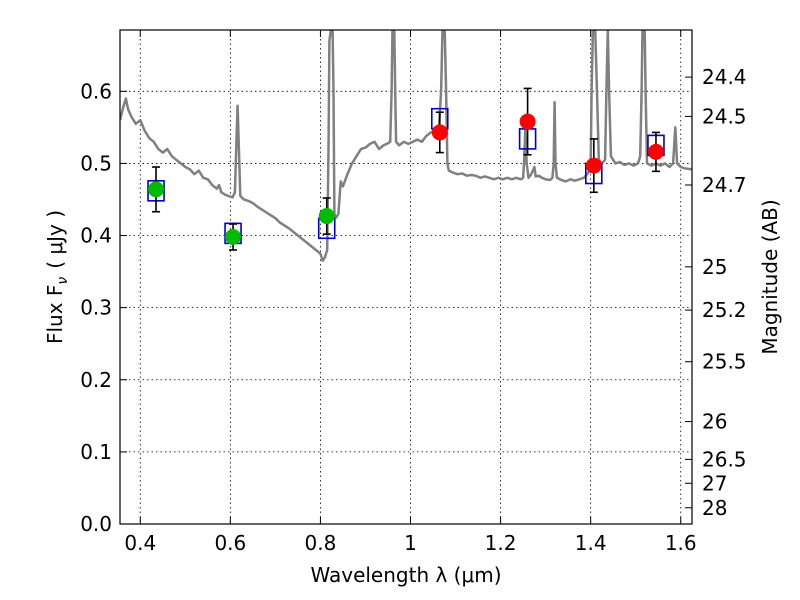 This screenshot has width=800, height=600. I want to click on y-tick-label: 0.0, so click(96, 524).